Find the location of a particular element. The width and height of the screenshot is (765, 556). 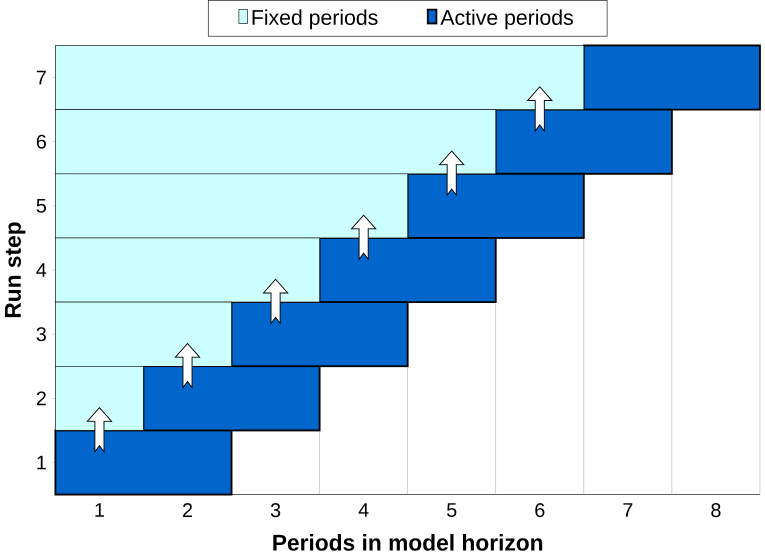

x-tick-label: 2 is located at coordinates (187, 510).